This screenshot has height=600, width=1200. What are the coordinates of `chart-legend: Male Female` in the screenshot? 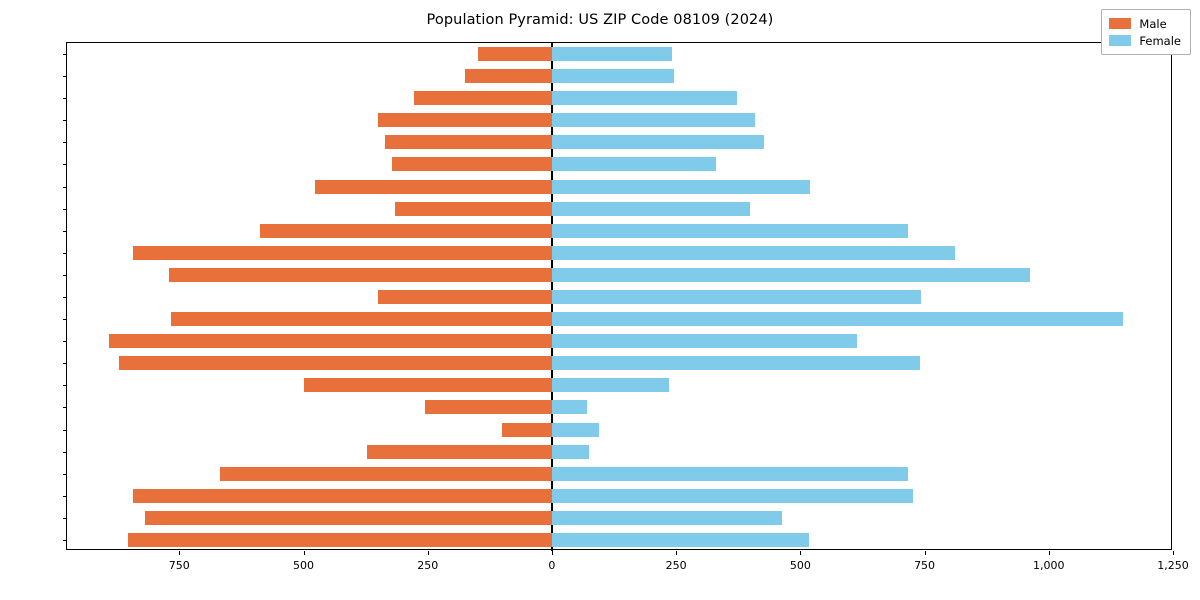 It's located at (1146, 32).